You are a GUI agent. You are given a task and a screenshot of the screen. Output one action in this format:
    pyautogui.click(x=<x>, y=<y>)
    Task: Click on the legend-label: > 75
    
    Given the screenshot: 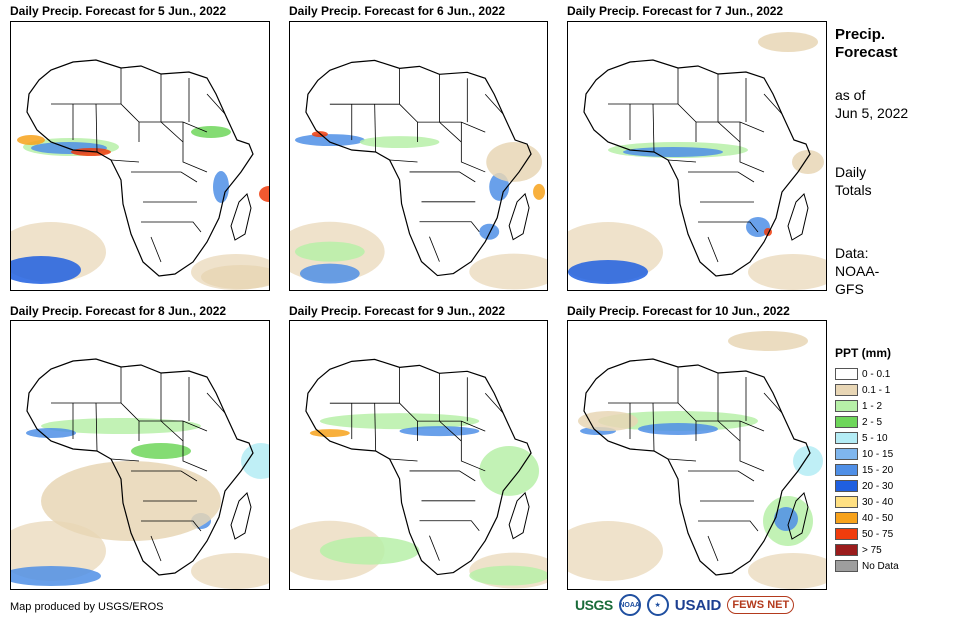 What is the action you would take?
    pyautogui.click(x=872, y=550)
    